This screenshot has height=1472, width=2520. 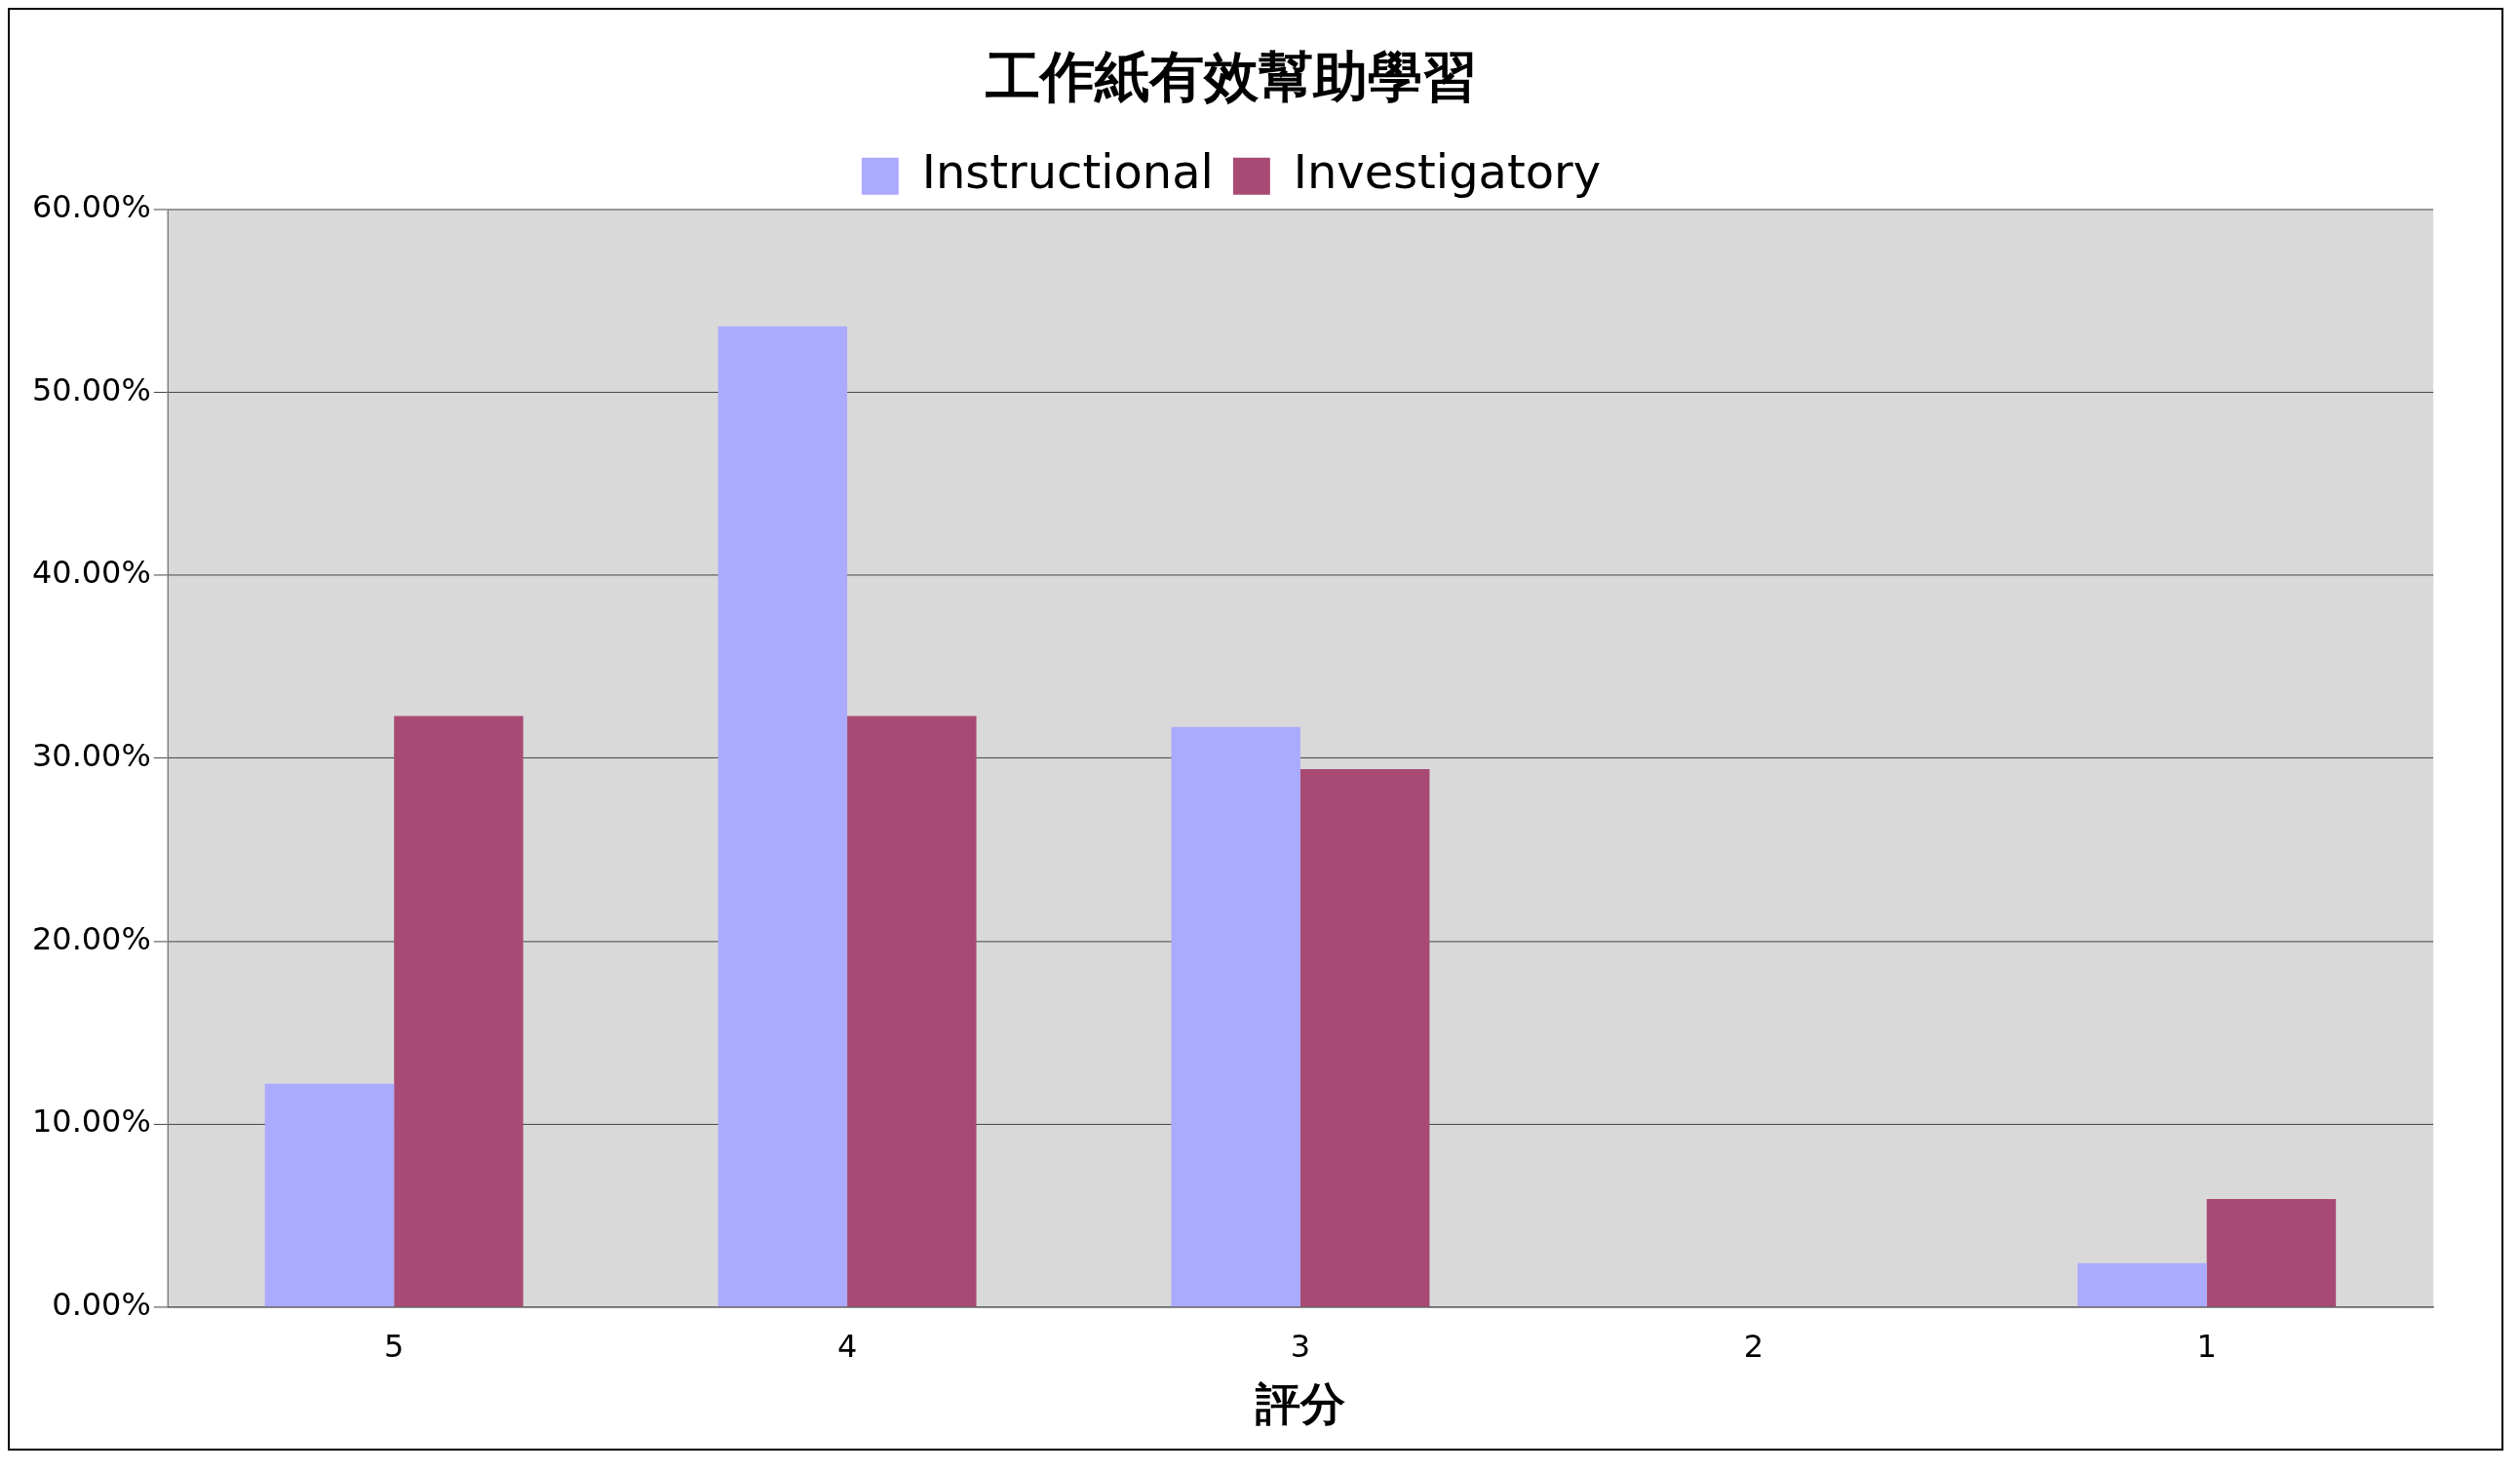 What do you see at coordinates (1753, 1347) in the screenshot?
I see `x-tick-label: 2` at bounding box center [1753, 1347].